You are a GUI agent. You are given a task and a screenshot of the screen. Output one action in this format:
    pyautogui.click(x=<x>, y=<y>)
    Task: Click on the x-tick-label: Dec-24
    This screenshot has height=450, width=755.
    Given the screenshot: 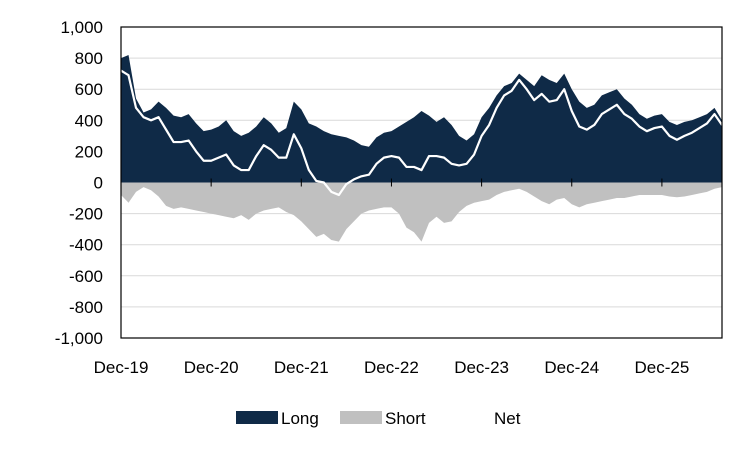 What is the action you would take?
    pyautogui.click(x=571, y=367)
    